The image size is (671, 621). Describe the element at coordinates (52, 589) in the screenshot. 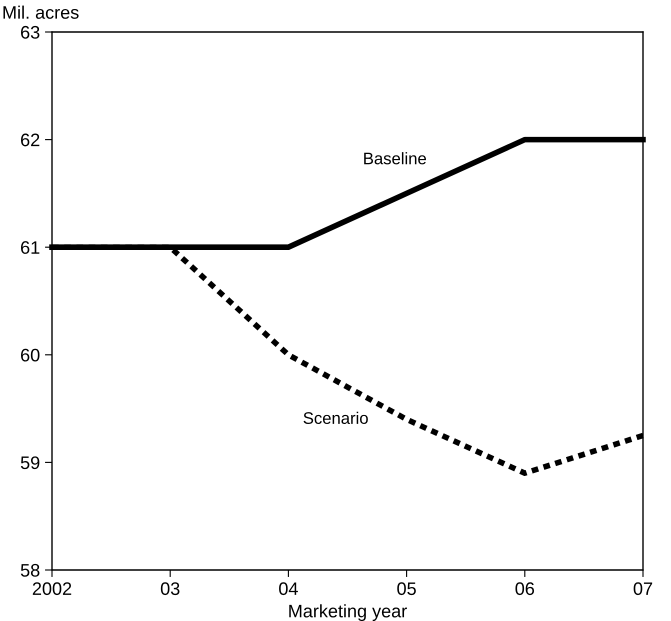

I see `x-tick-label: 2002` at that location.